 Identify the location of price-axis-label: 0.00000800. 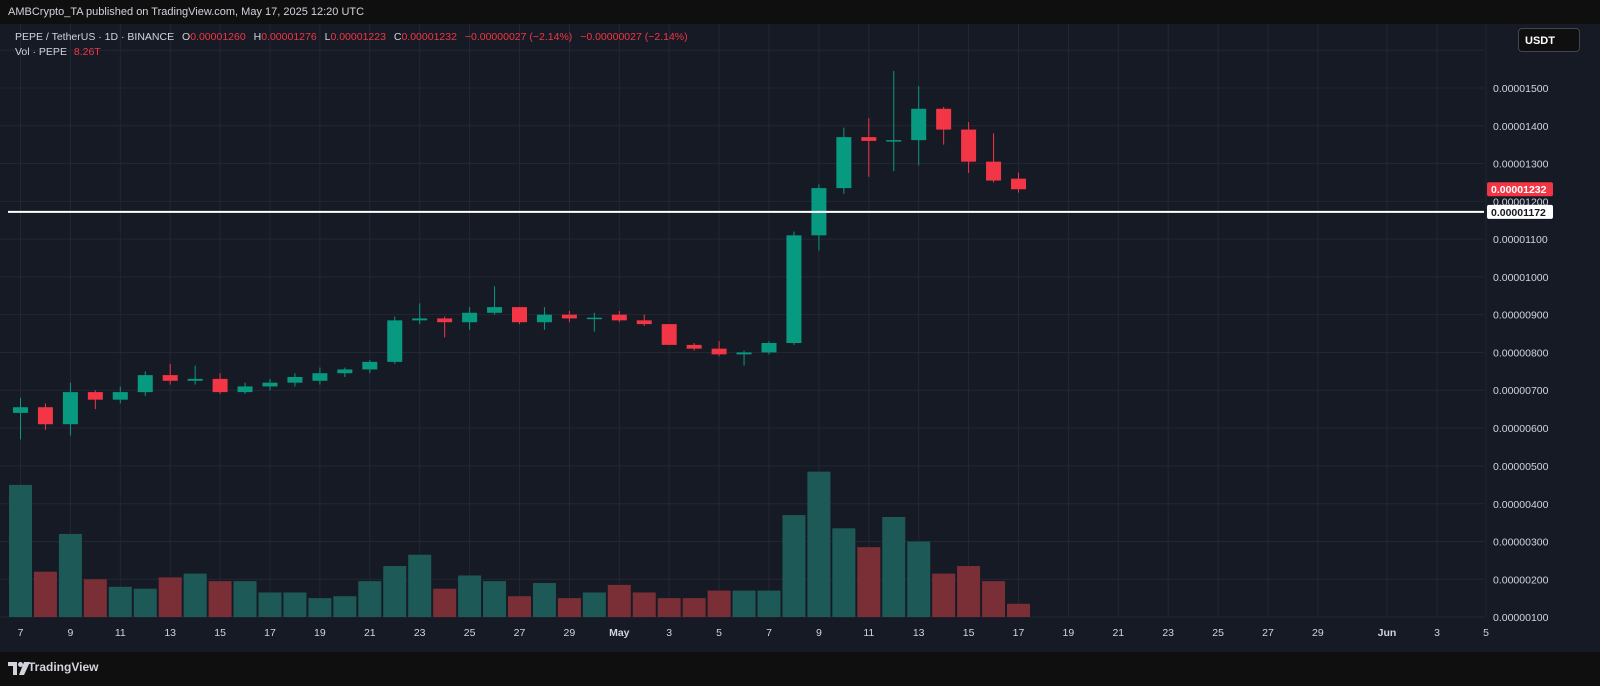
(1521, 353).